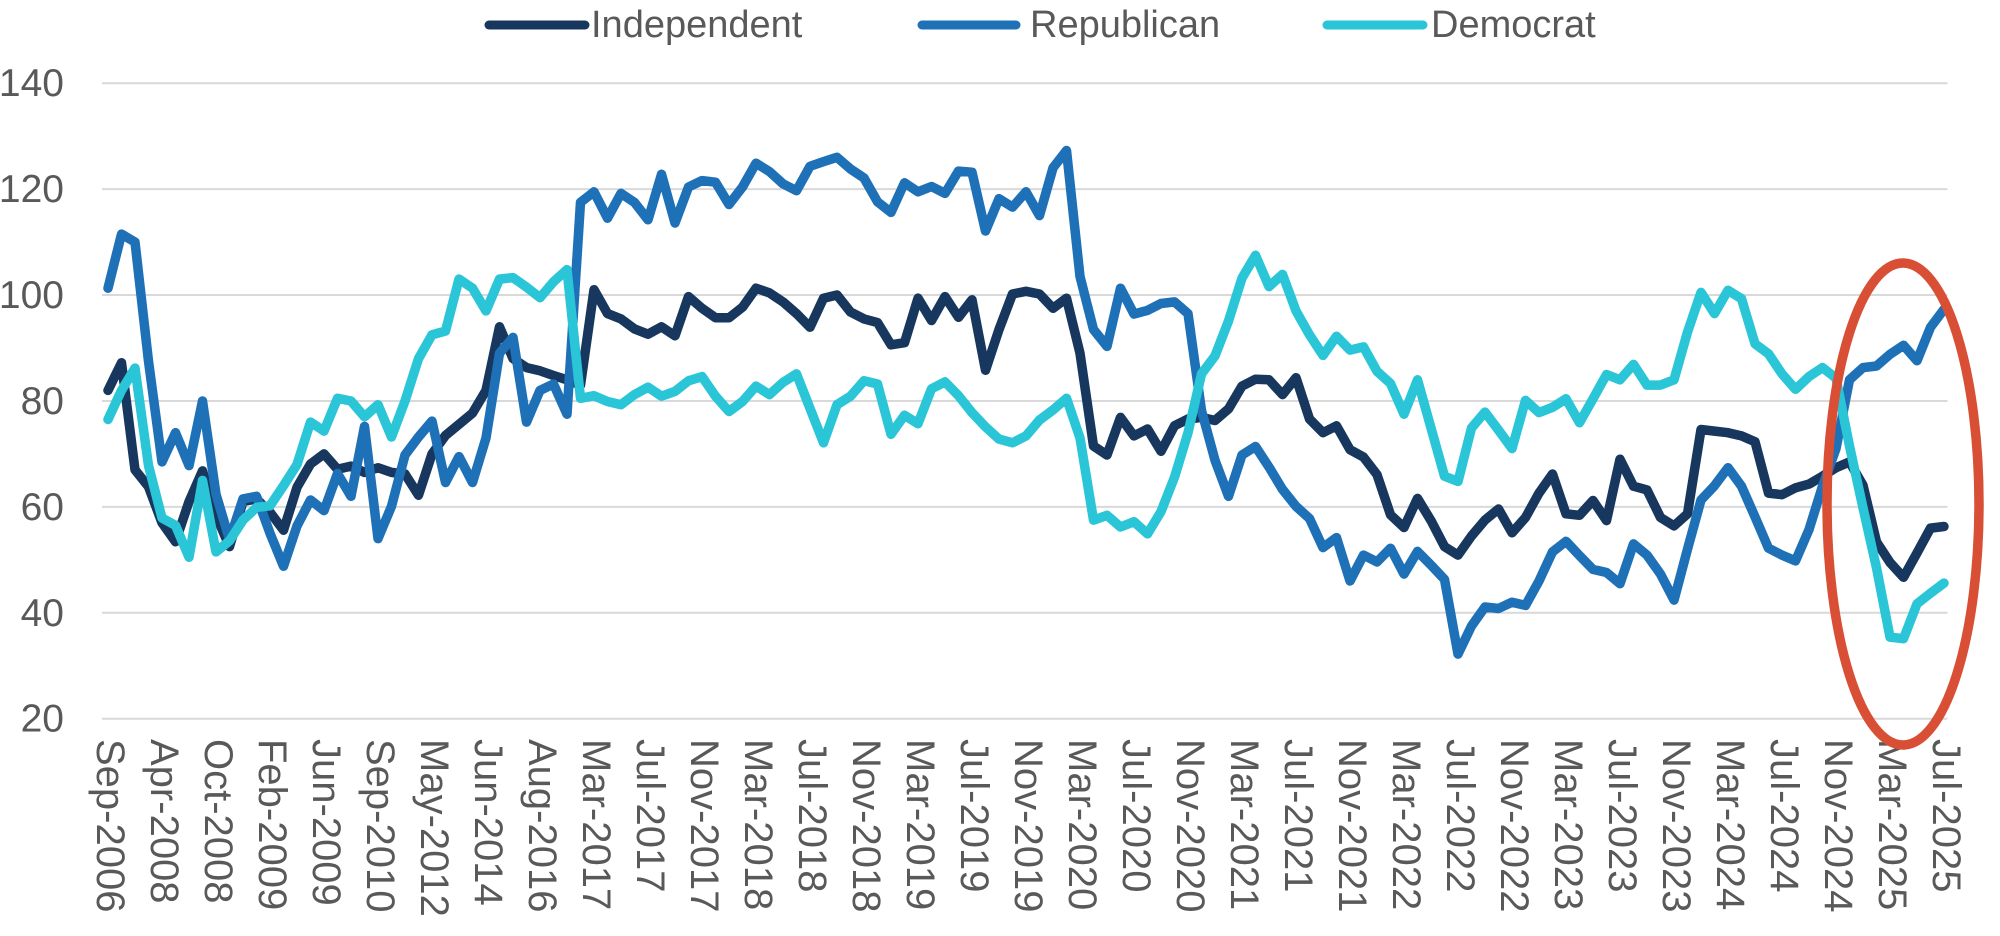 This screenshot has width=2000, height=936. I want to click on svg-text: Jun-2009, so click(326, 822).